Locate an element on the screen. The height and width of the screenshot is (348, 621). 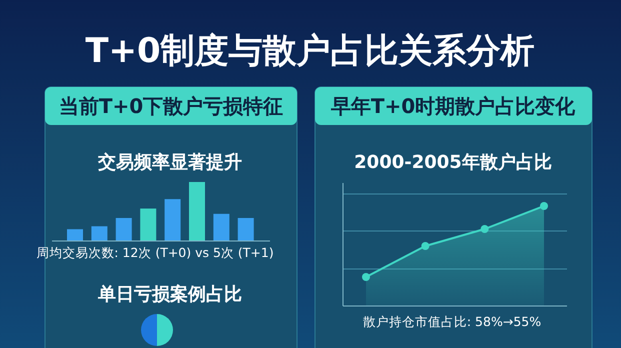
text: 散户持仓市值占比: 58%→55% is located at coordinates (452, 321).